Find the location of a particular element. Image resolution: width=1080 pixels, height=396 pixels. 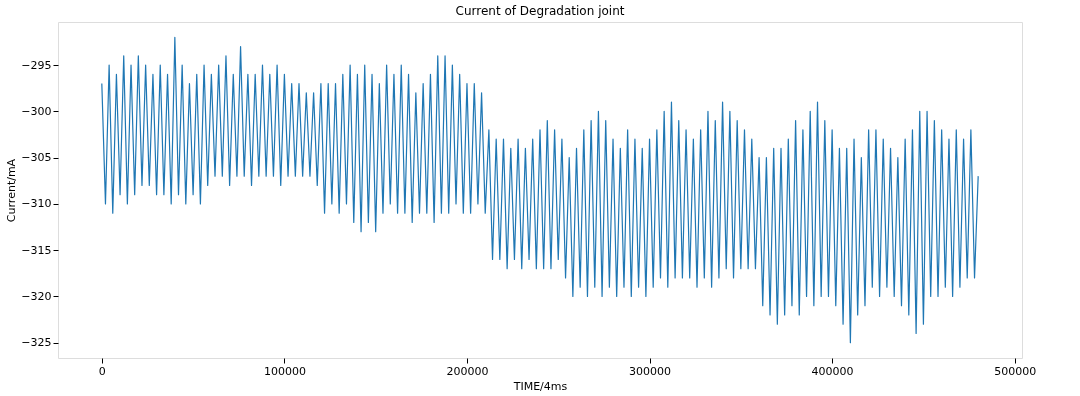

y-tick-label: −310 is located at coordinates (36, 204).